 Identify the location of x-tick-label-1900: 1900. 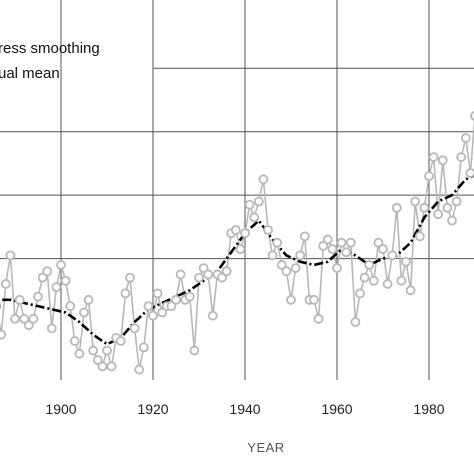
(60, 409).